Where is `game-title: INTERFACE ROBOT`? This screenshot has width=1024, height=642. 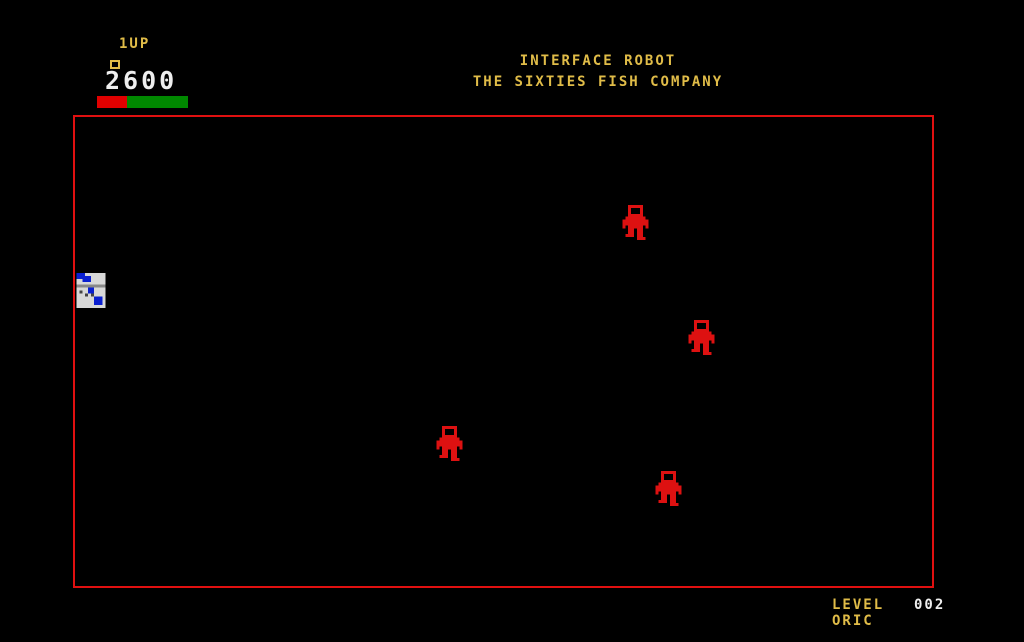
game-title: INTERFACE ROBOT is located at coordinates (598, 61).